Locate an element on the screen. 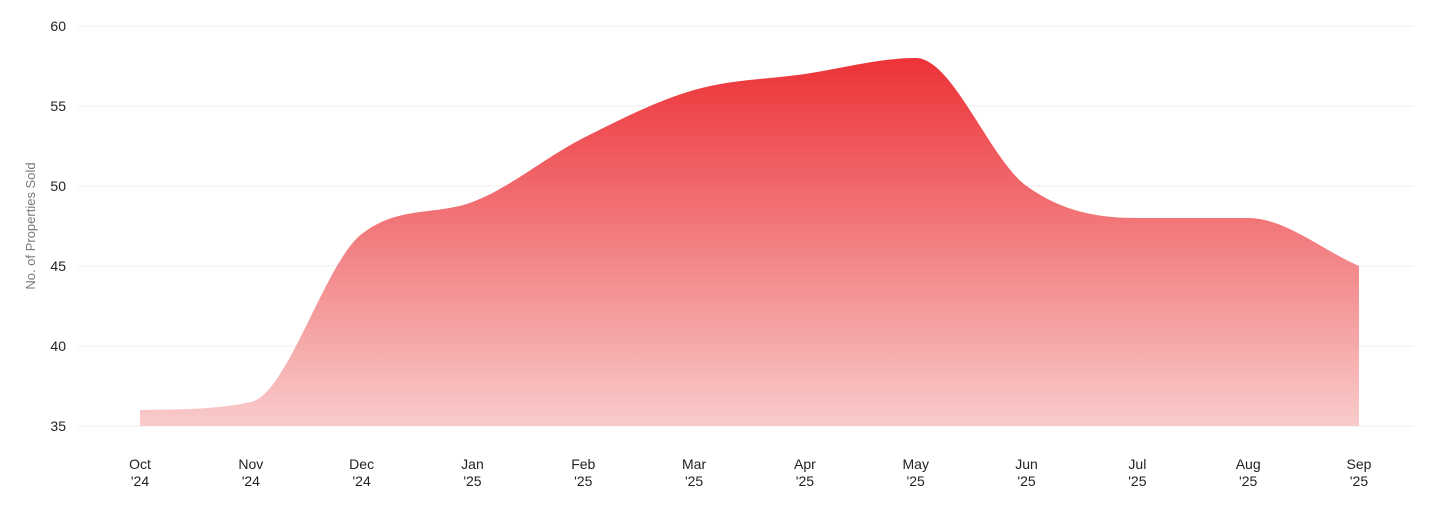 The height and width of the screenshot is (517, 1431). x-tick-label: Feb '25 is located at coordinates (583, 472).